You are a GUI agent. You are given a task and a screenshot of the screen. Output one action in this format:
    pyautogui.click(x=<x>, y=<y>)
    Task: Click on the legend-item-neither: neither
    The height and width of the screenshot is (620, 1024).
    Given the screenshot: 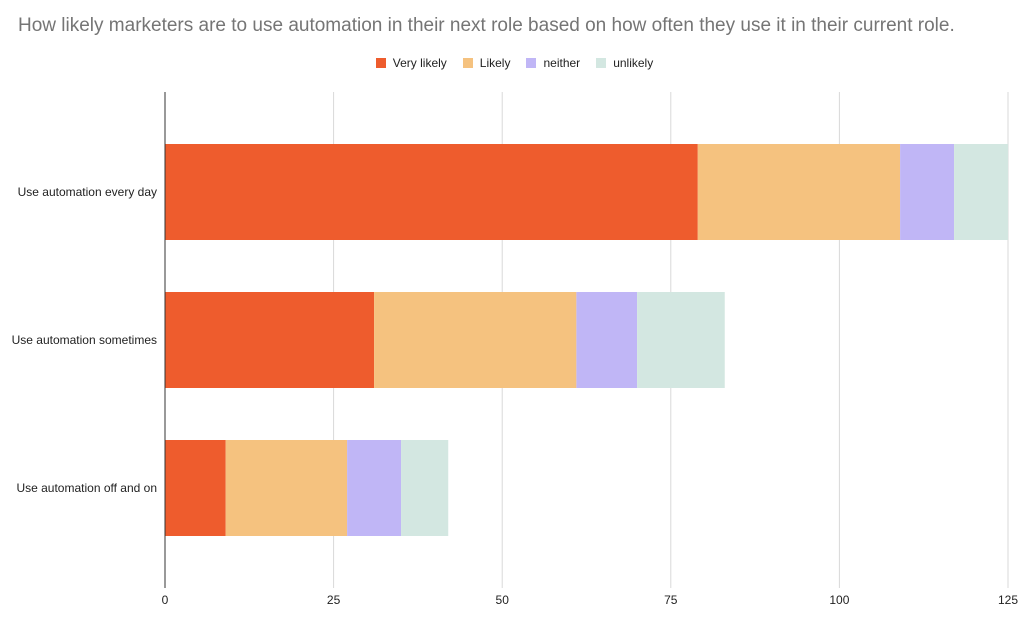 What is the action you would take?
    pyautogui.click(x=553, y=63)
    